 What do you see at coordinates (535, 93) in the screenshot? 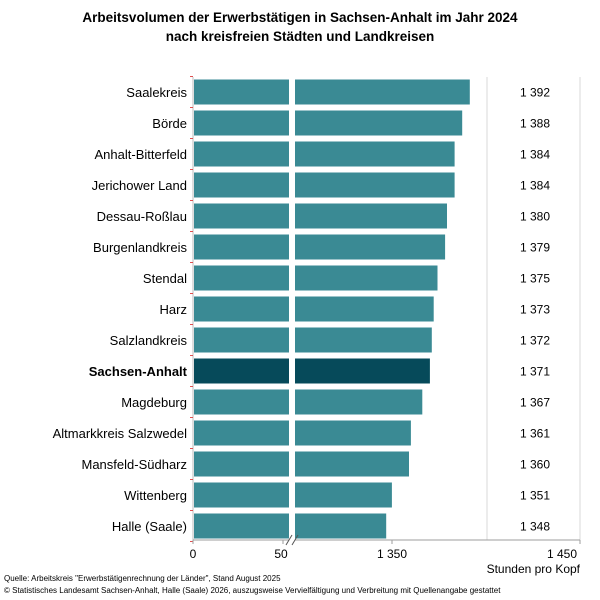
I see `value-label: 1 392` at bounding box center [535, 93].